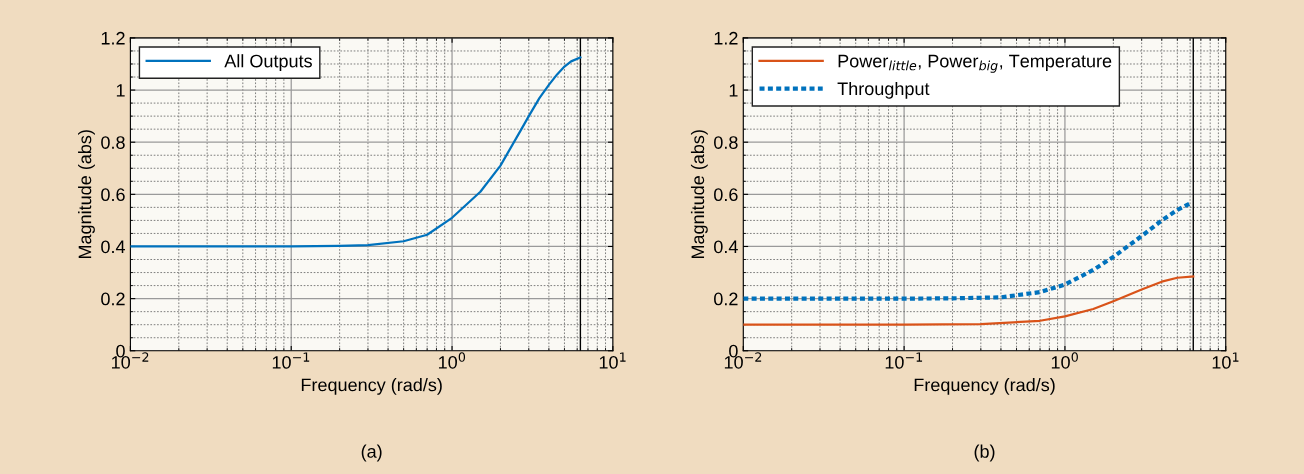 The width and height of the screenshot is (1304, 474). I want to click on text: (a), so click(371, 453).